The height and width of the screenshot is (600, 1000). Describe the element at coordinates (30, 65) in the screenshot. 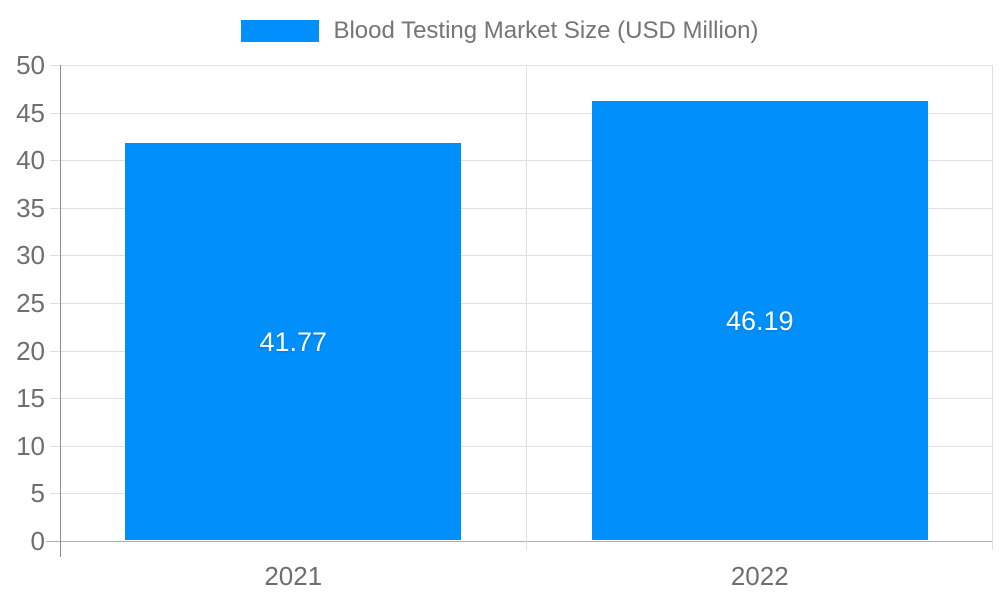

I see `y-tick-label: 50` at that location.